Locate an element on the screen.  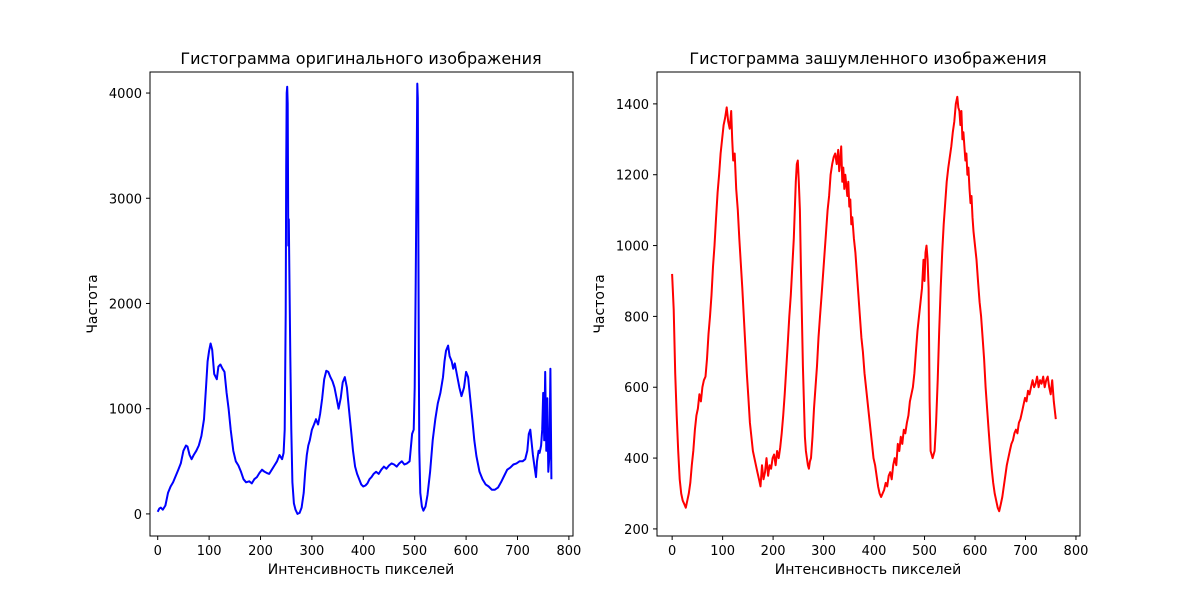
y-tick-label: 800 is located at coordinates (636, 317).